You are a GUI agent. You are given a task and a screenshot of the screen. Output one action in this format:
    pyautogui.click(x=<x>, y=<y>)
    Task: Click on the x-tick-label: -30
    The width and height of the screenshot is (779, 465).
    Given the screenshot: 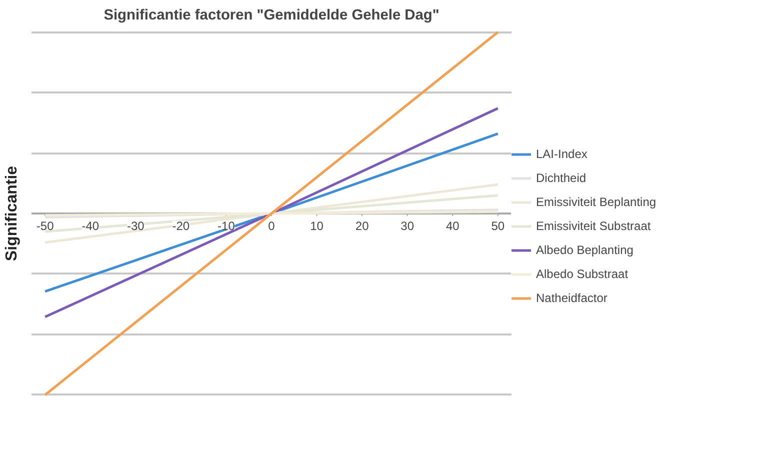 What is the action you would take?
    pyautogui.click(x=135, y=225)
    